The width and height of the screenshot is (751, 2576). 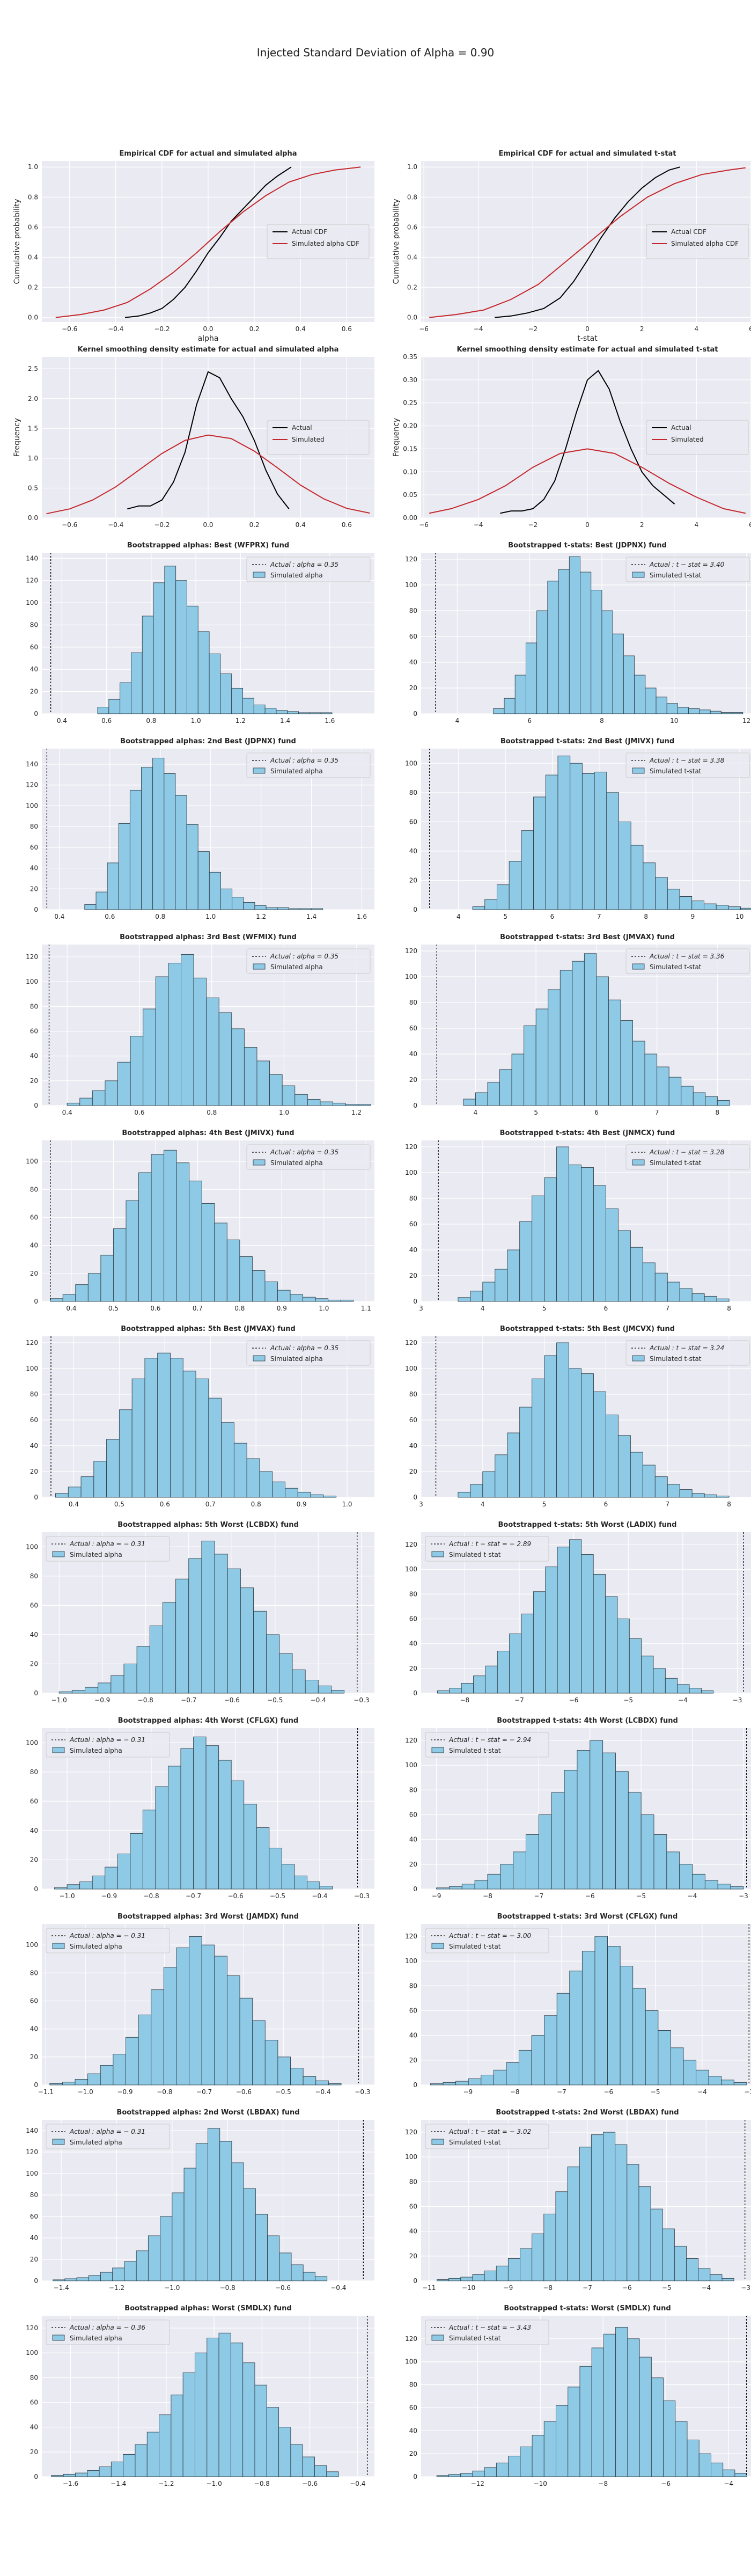 I want to click on x-tick-label: 1.2, so click(x=261, y=916).